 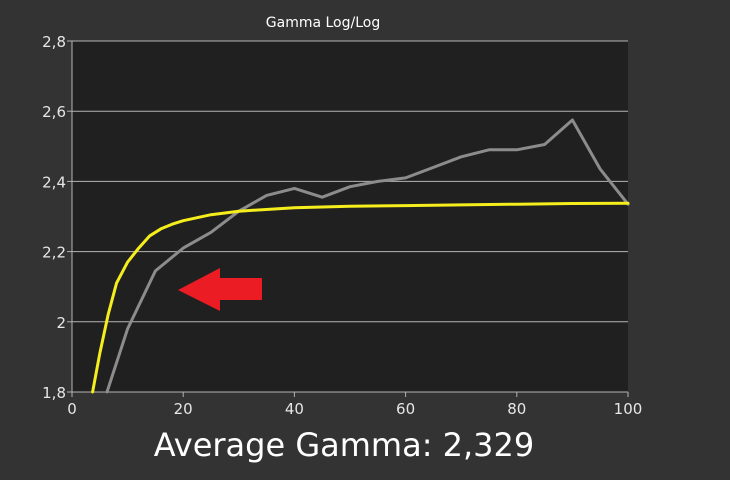 What do you see at coordinates (54, 182) in the screenshot?
I see `y-tick-label: 2,4` at bounding box center [54, 182].